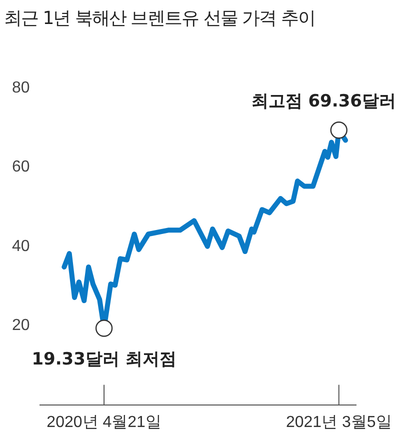  What do you see at coordinates (104, 422) in the screenshot?
I see `x-tick-label: 2020년 4월21일` at bounding box center [104, 422].